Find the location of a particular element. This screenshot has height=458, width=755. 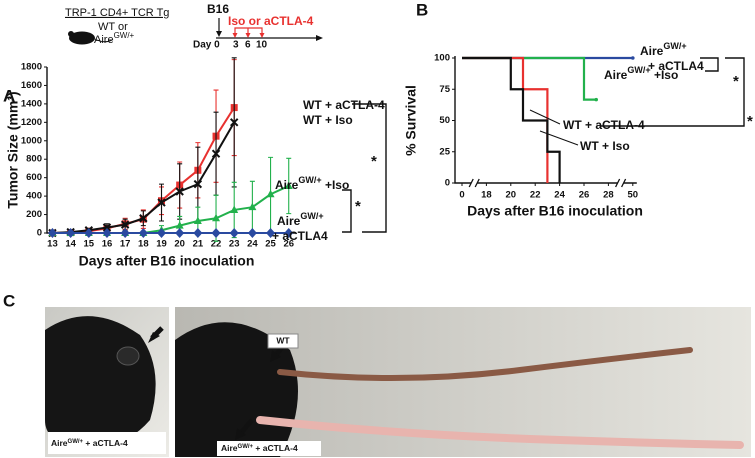

day0: Day 0 is located at coordinates (206, 45).